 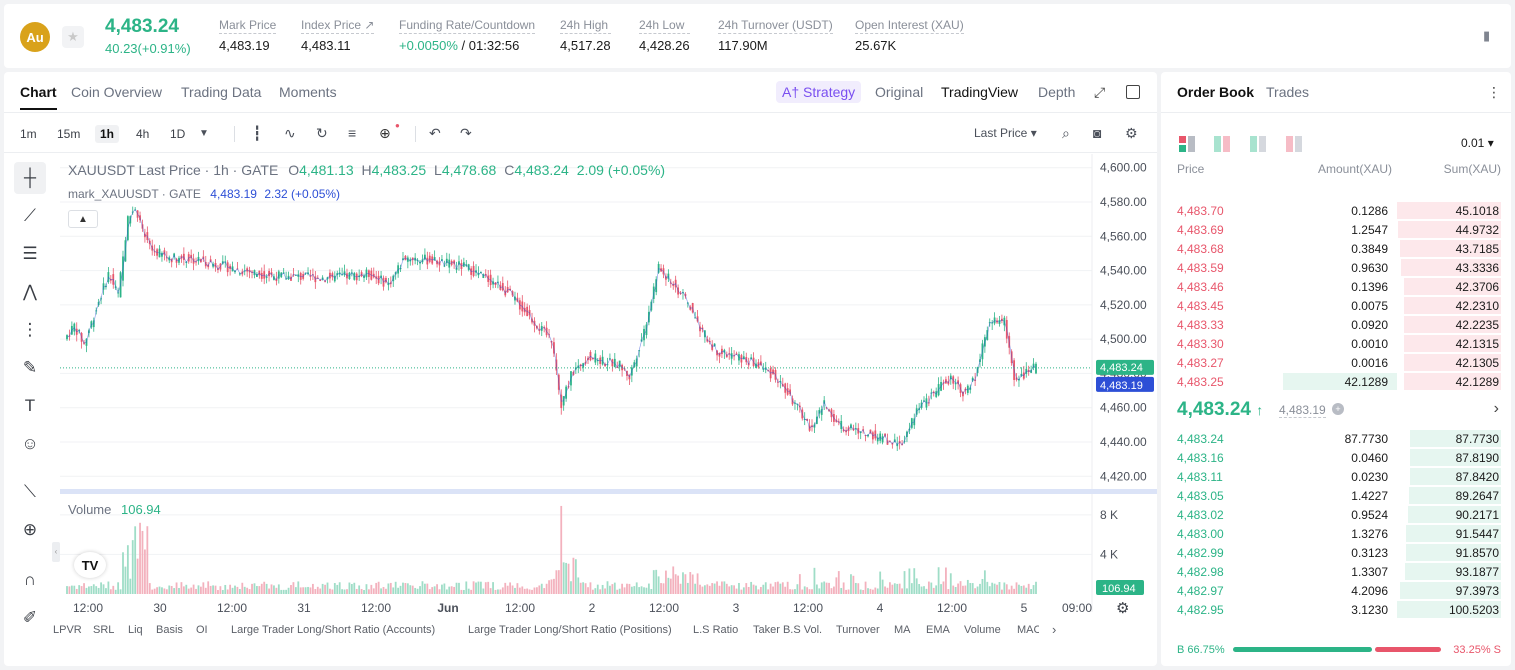 What do you see at coordinates (788, 630) in the screenshot?
I see `indicator-taker-vol: Taker B.S Vol.` at bounding box center [788, 630].